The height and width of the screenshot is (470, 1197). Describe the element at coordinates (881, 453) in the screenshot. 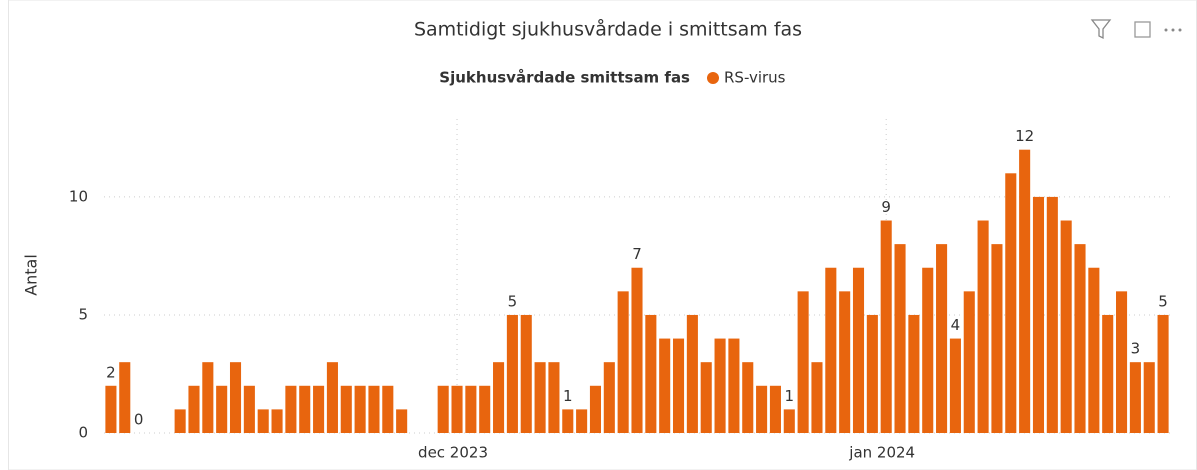

I see `x-tick-label: jan 2024` at that location.